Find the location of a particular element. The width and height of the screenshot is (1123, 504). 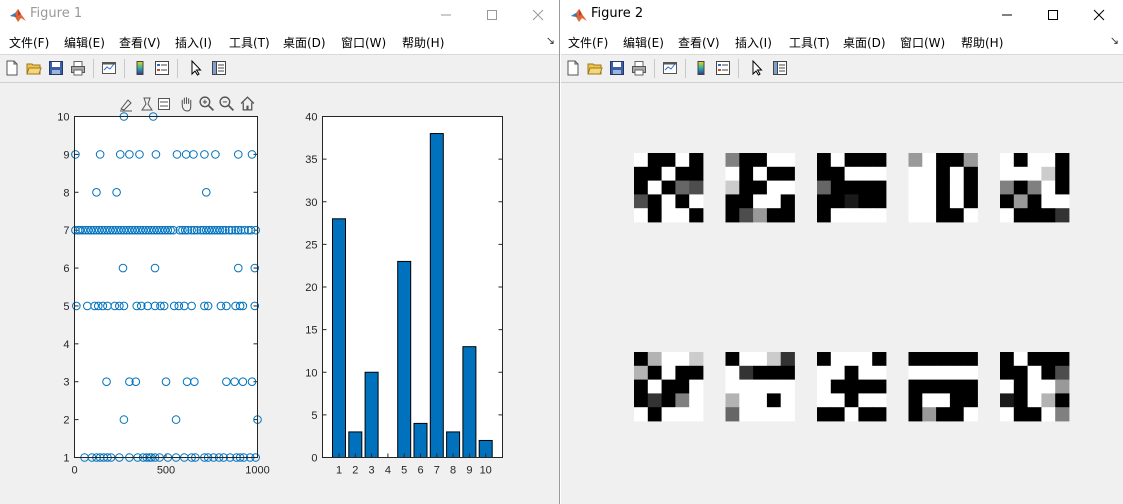

legend-toggle-icon is located at coordinates (164, 104).